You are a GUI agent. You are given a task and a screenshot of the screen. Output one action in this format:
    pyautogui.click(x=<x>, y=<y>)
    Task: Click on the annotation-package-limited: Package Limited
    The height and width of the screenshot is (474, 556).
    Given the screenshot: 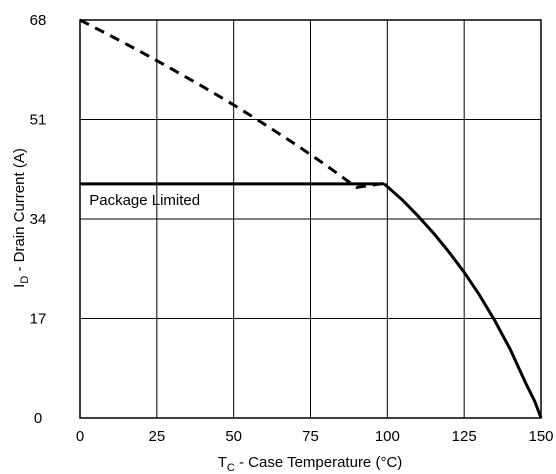 What is the action you would take?
    pyautogui.click(x=144, y=200)
    